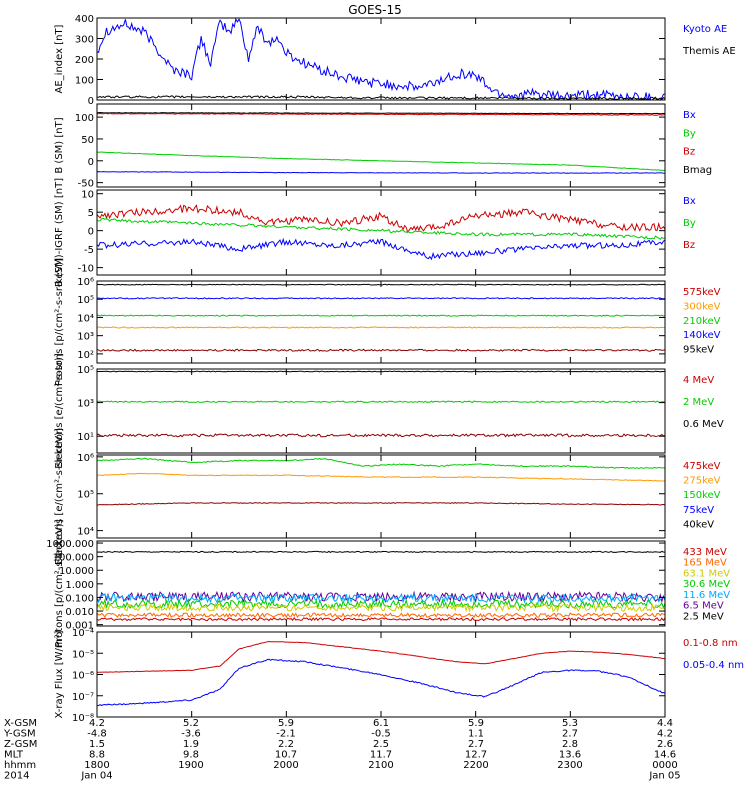  Describe the element at coordinates (664, 776) in the screenshot. I see `date-end-label: Jan 05` at that location.